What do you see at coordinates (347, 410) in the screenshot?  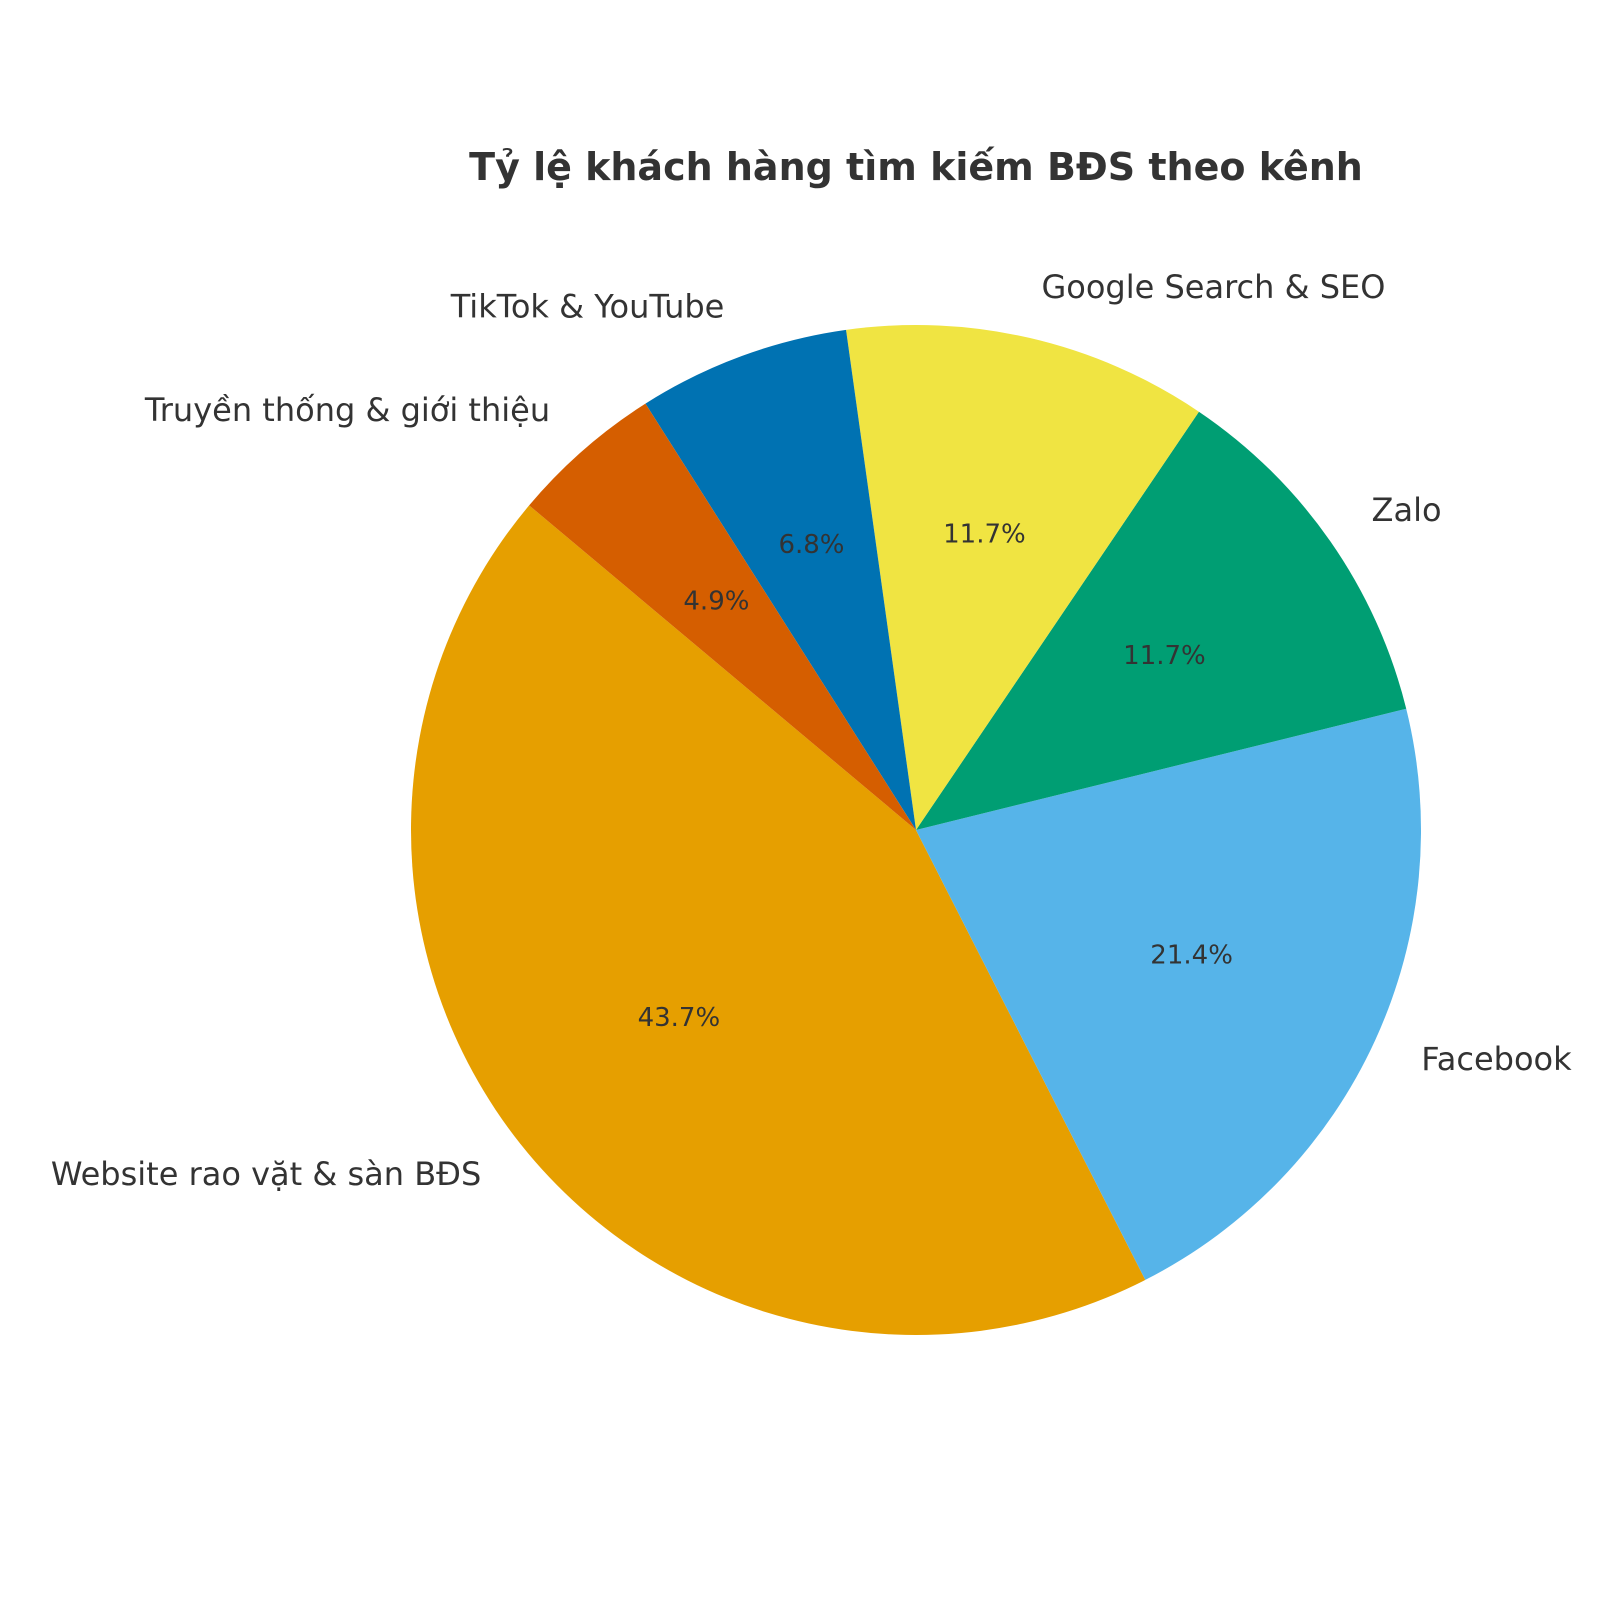 I see `slice-label-5: Truyền thống & giới thiệu` at bounding box center [347, 410].